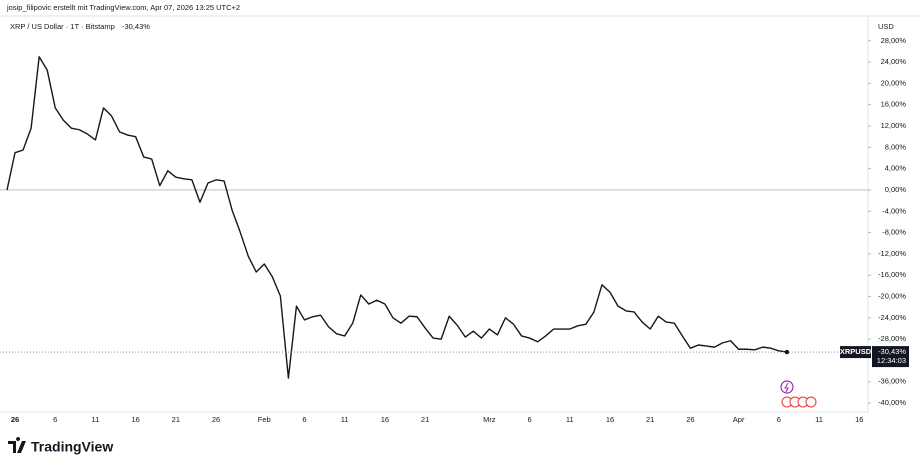 This screenshot has width=920, height=467. I want to click on price-tag-name-bg, so click(855, 352).